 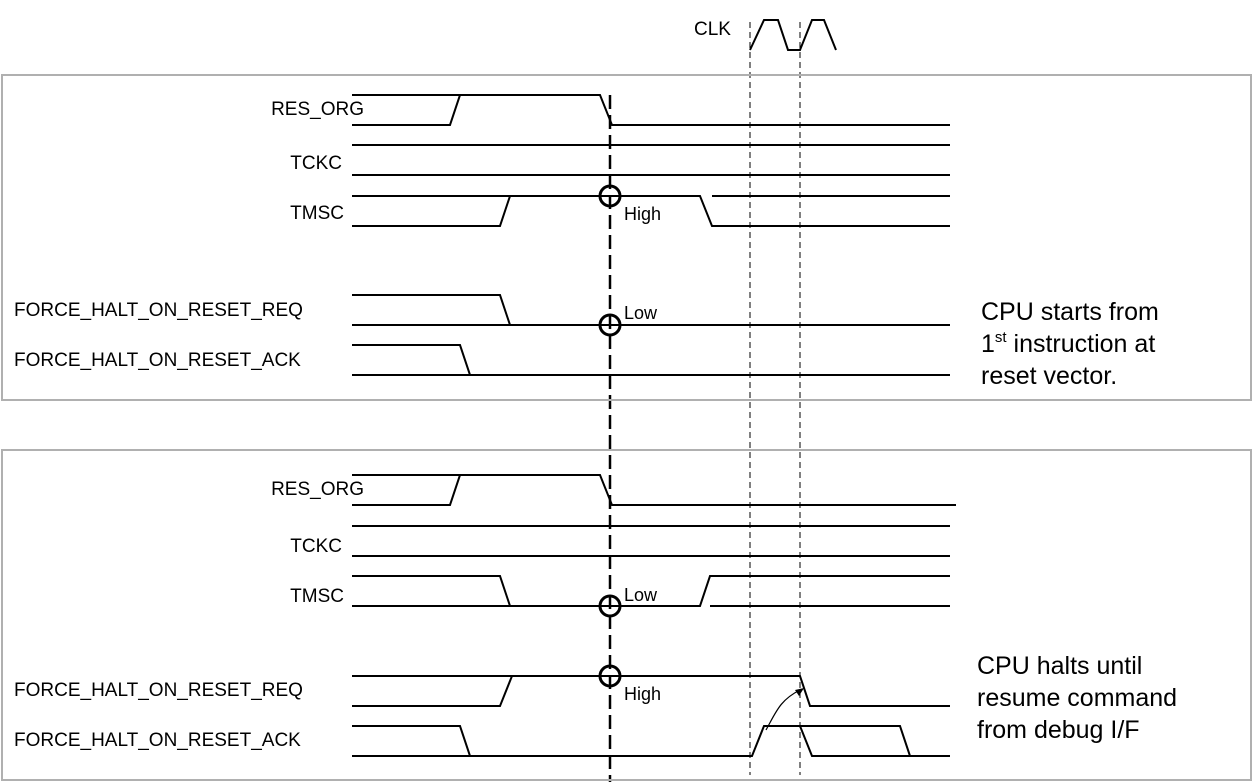 I want to click on top-res-org-wave-low, so click(x=651, y=110).